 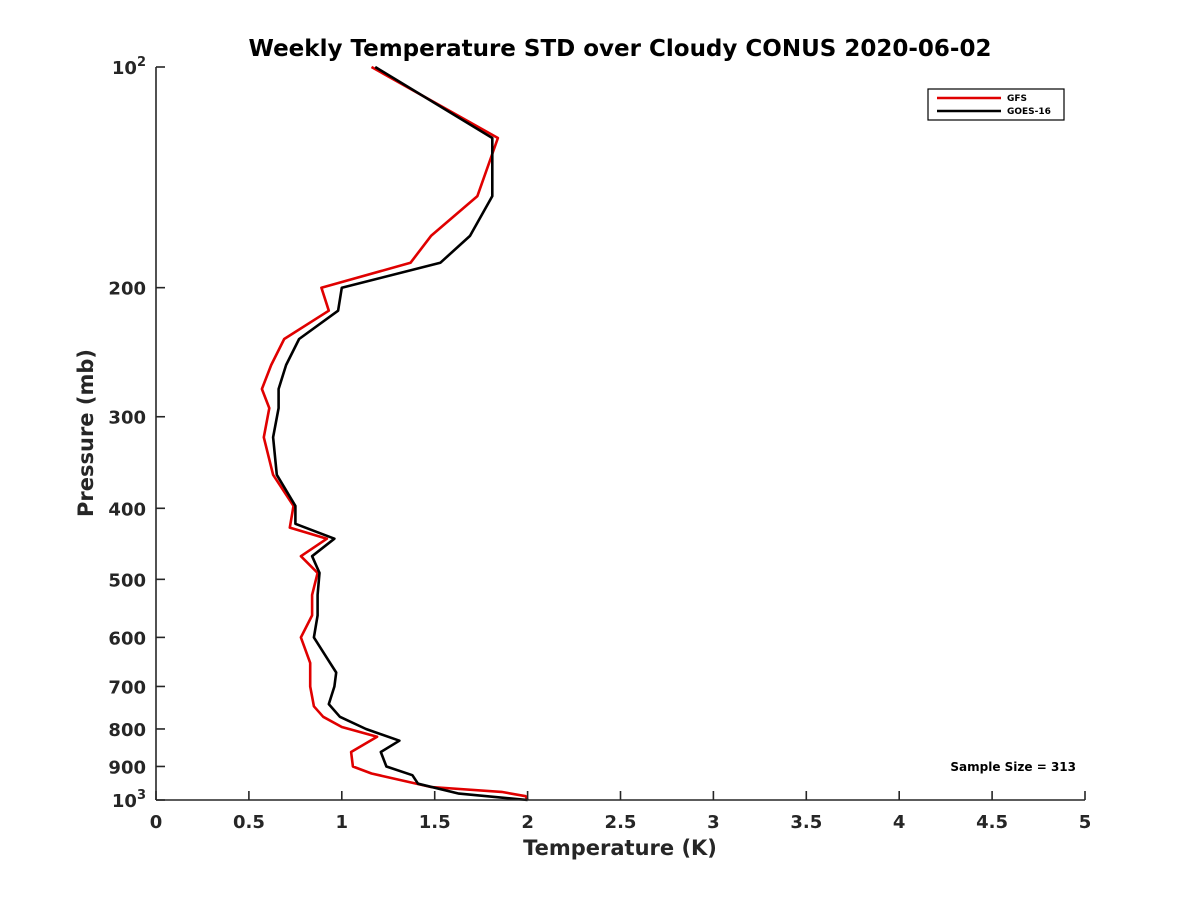 I want to click on x-axis-label: Temperature (K), so click(x=620, y=848).